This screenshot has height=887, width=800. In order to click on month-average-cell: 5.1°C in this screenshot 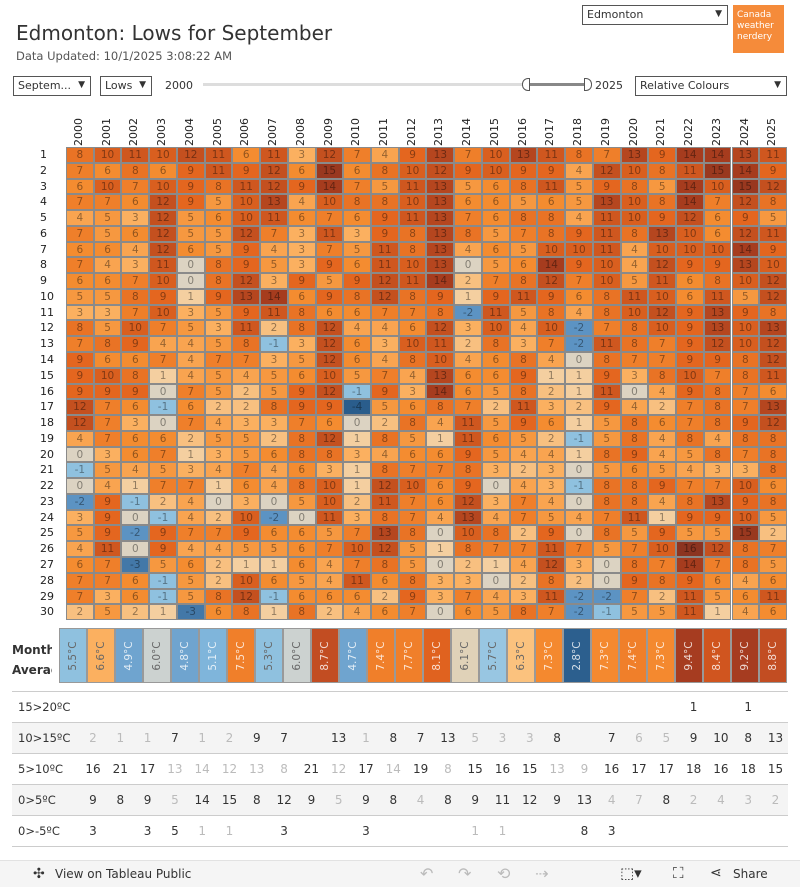, I will do `click(213, 655)`.